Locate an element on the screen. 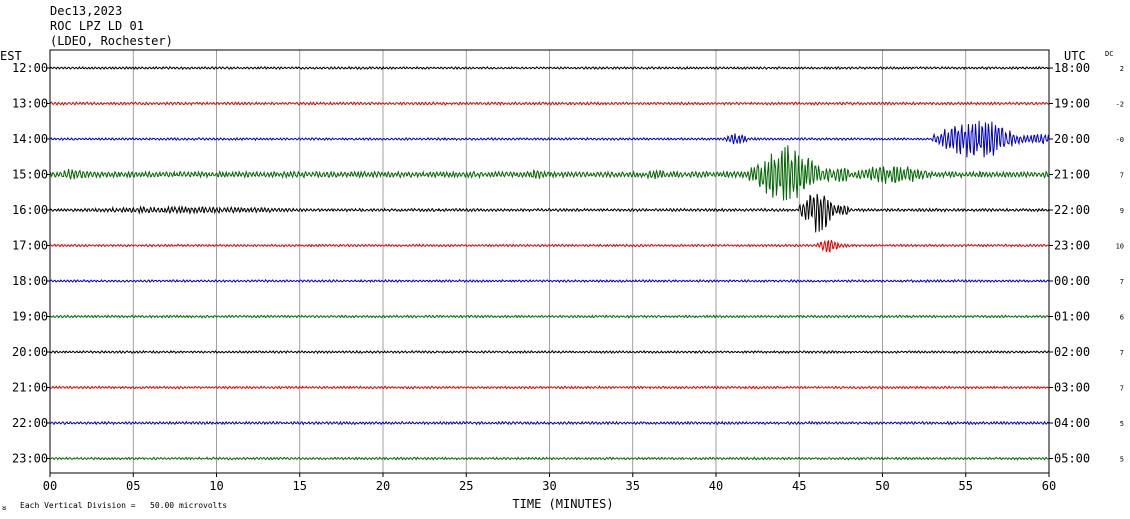 The image size is (1130, 519). x-tick-label: 30 is located at coordinates (549, 486).